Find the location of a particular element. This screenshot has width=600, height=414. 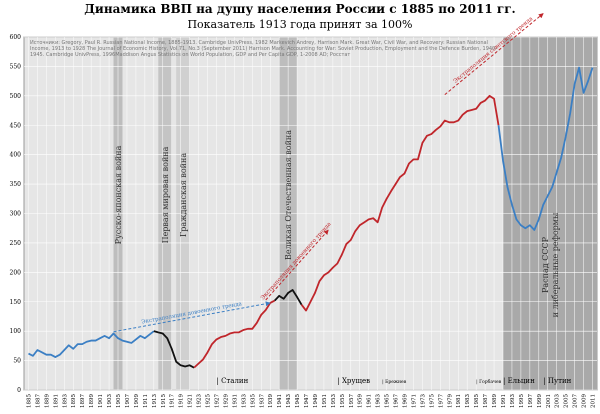

x-tick-label: 1947 is located at coordinates (307, 401).